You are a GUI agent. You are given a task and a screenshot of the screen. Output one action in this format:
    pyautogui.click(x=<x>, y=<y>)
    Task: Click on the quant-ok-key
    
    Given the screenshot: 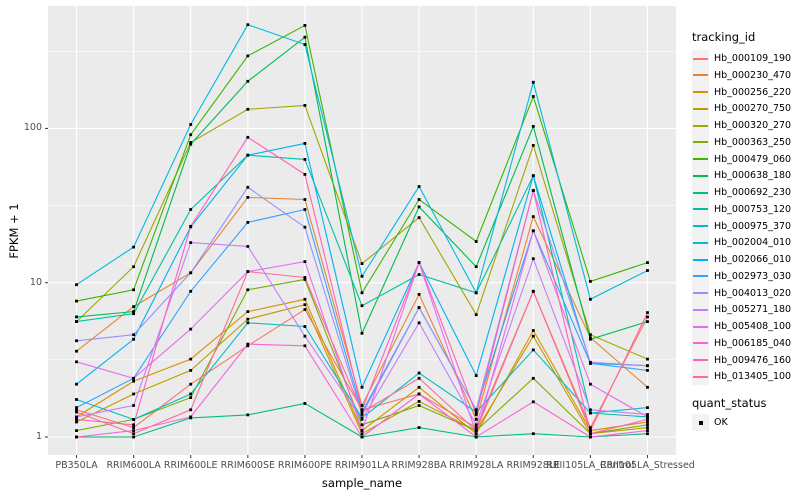 What is the action you would take?
    pyautogui.click(x=700, y=422)
    